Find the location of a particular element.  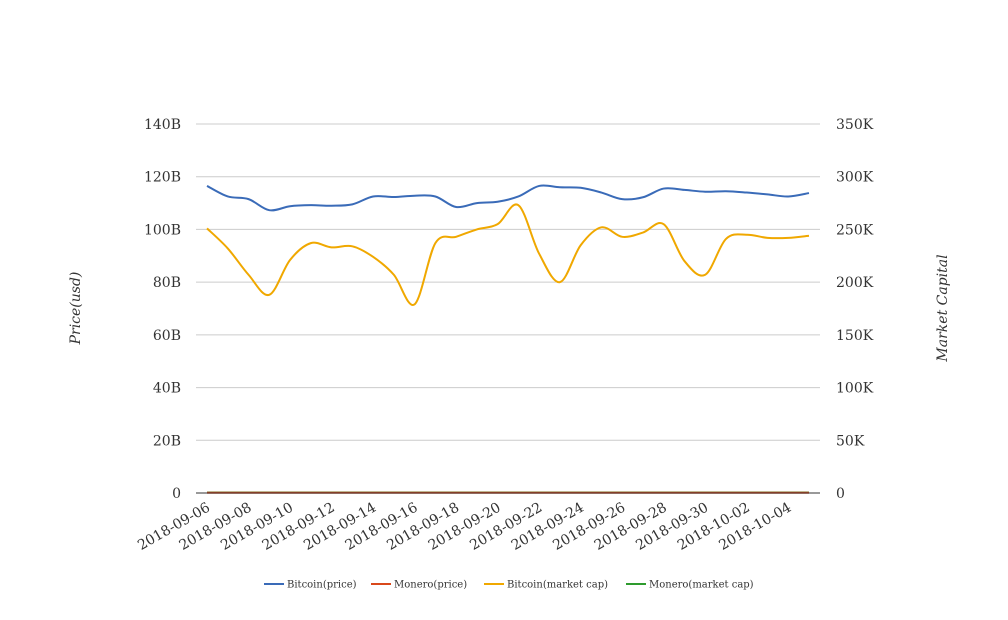

legend-label-monero-market-cap: Monero(market cap) is located at coordinates (701, 585).